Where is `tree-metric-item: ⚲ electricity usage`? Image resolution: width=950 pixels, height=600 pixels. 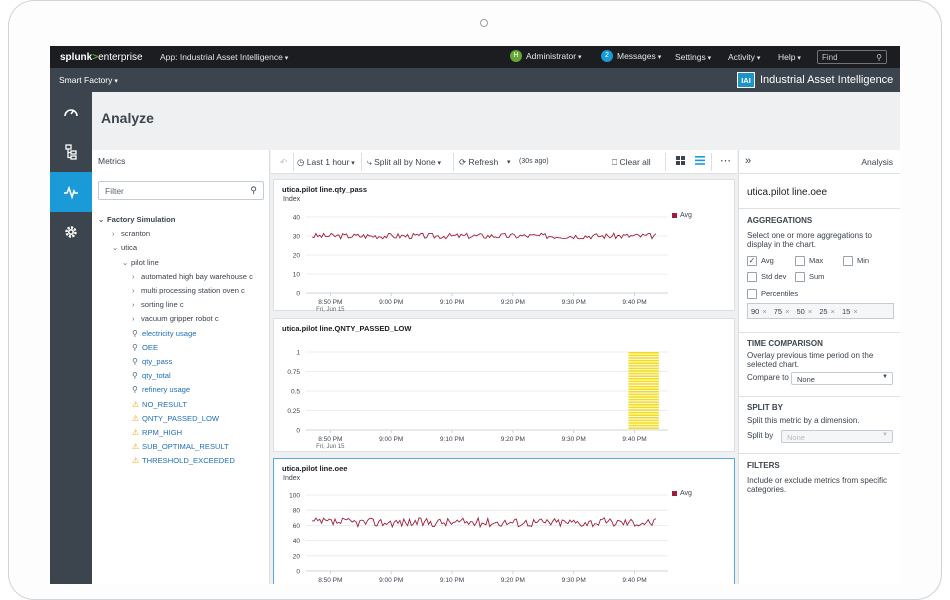 tree-metric-item: ⚲ electricity usage is located at coordinates (164, 333).